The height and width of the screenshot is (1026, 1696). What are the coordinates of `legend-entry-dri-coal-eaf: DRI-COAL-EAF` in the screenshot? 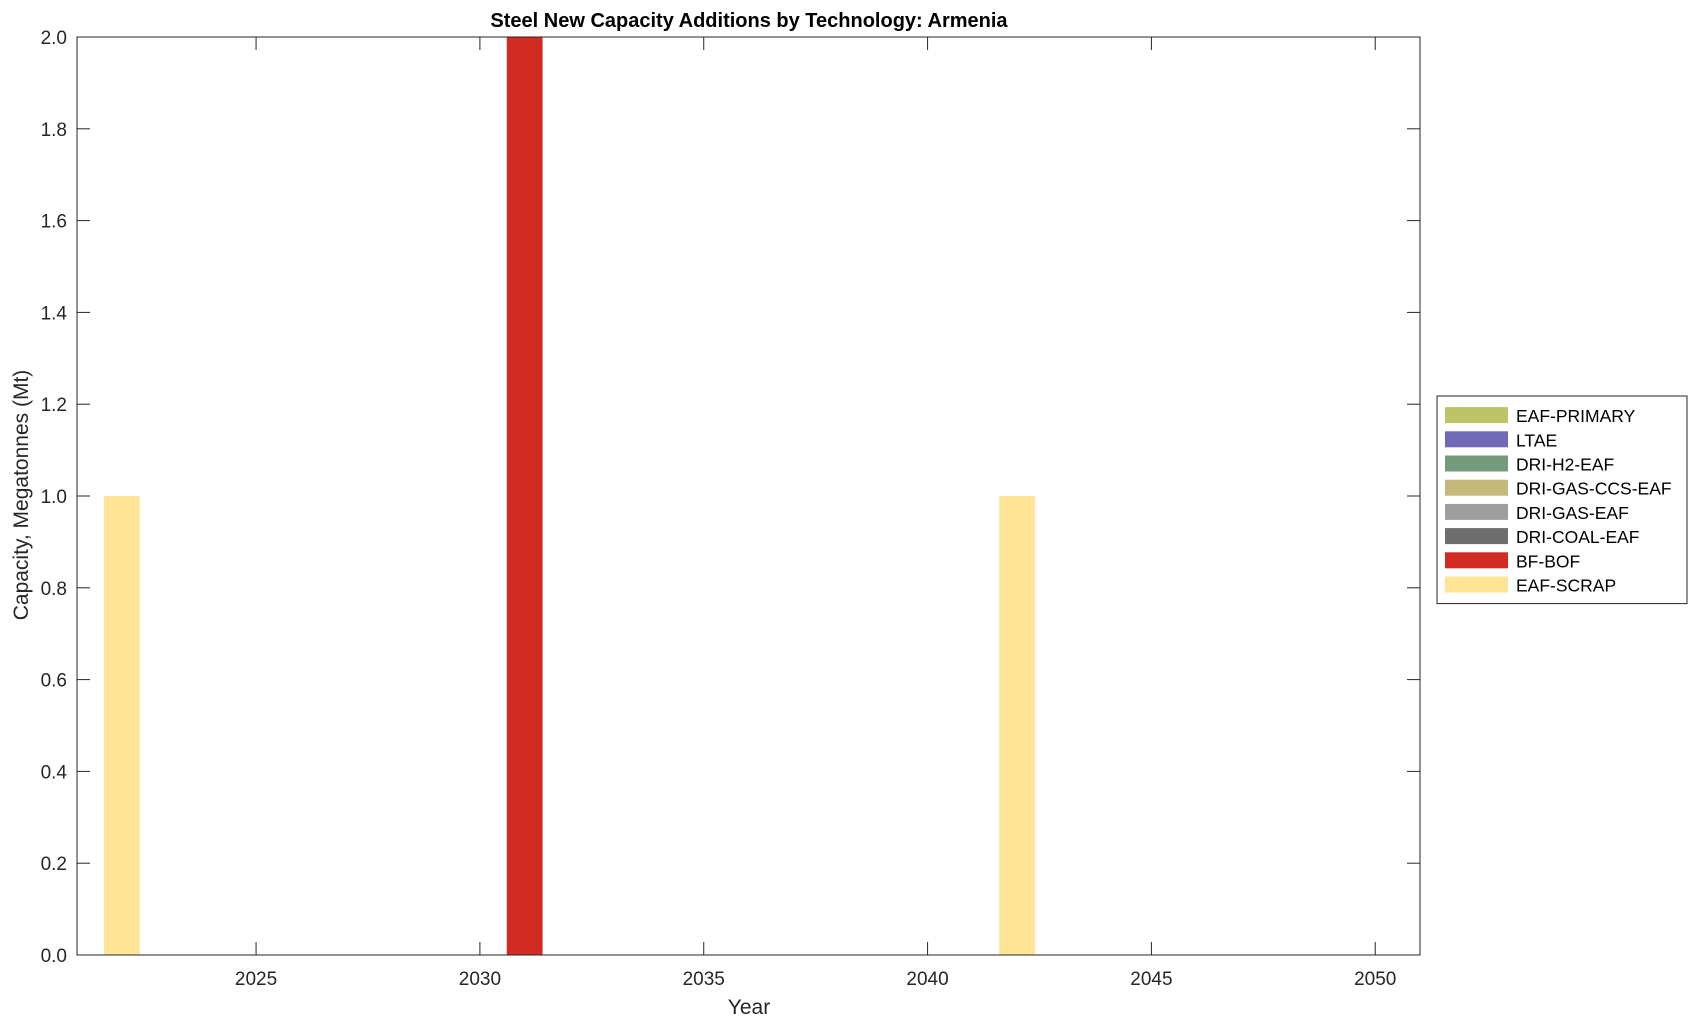 It's located at (1542, 537).